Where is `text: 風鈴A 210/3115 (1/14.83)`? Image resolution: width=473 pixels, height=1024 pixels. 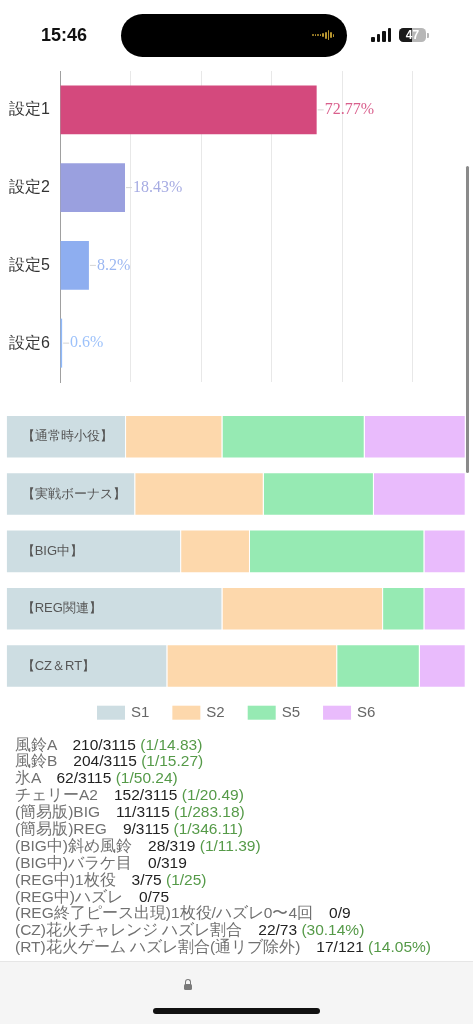 text: 風鈴A 210/3115 (1/14.83) is located at coordinates (109, 744).